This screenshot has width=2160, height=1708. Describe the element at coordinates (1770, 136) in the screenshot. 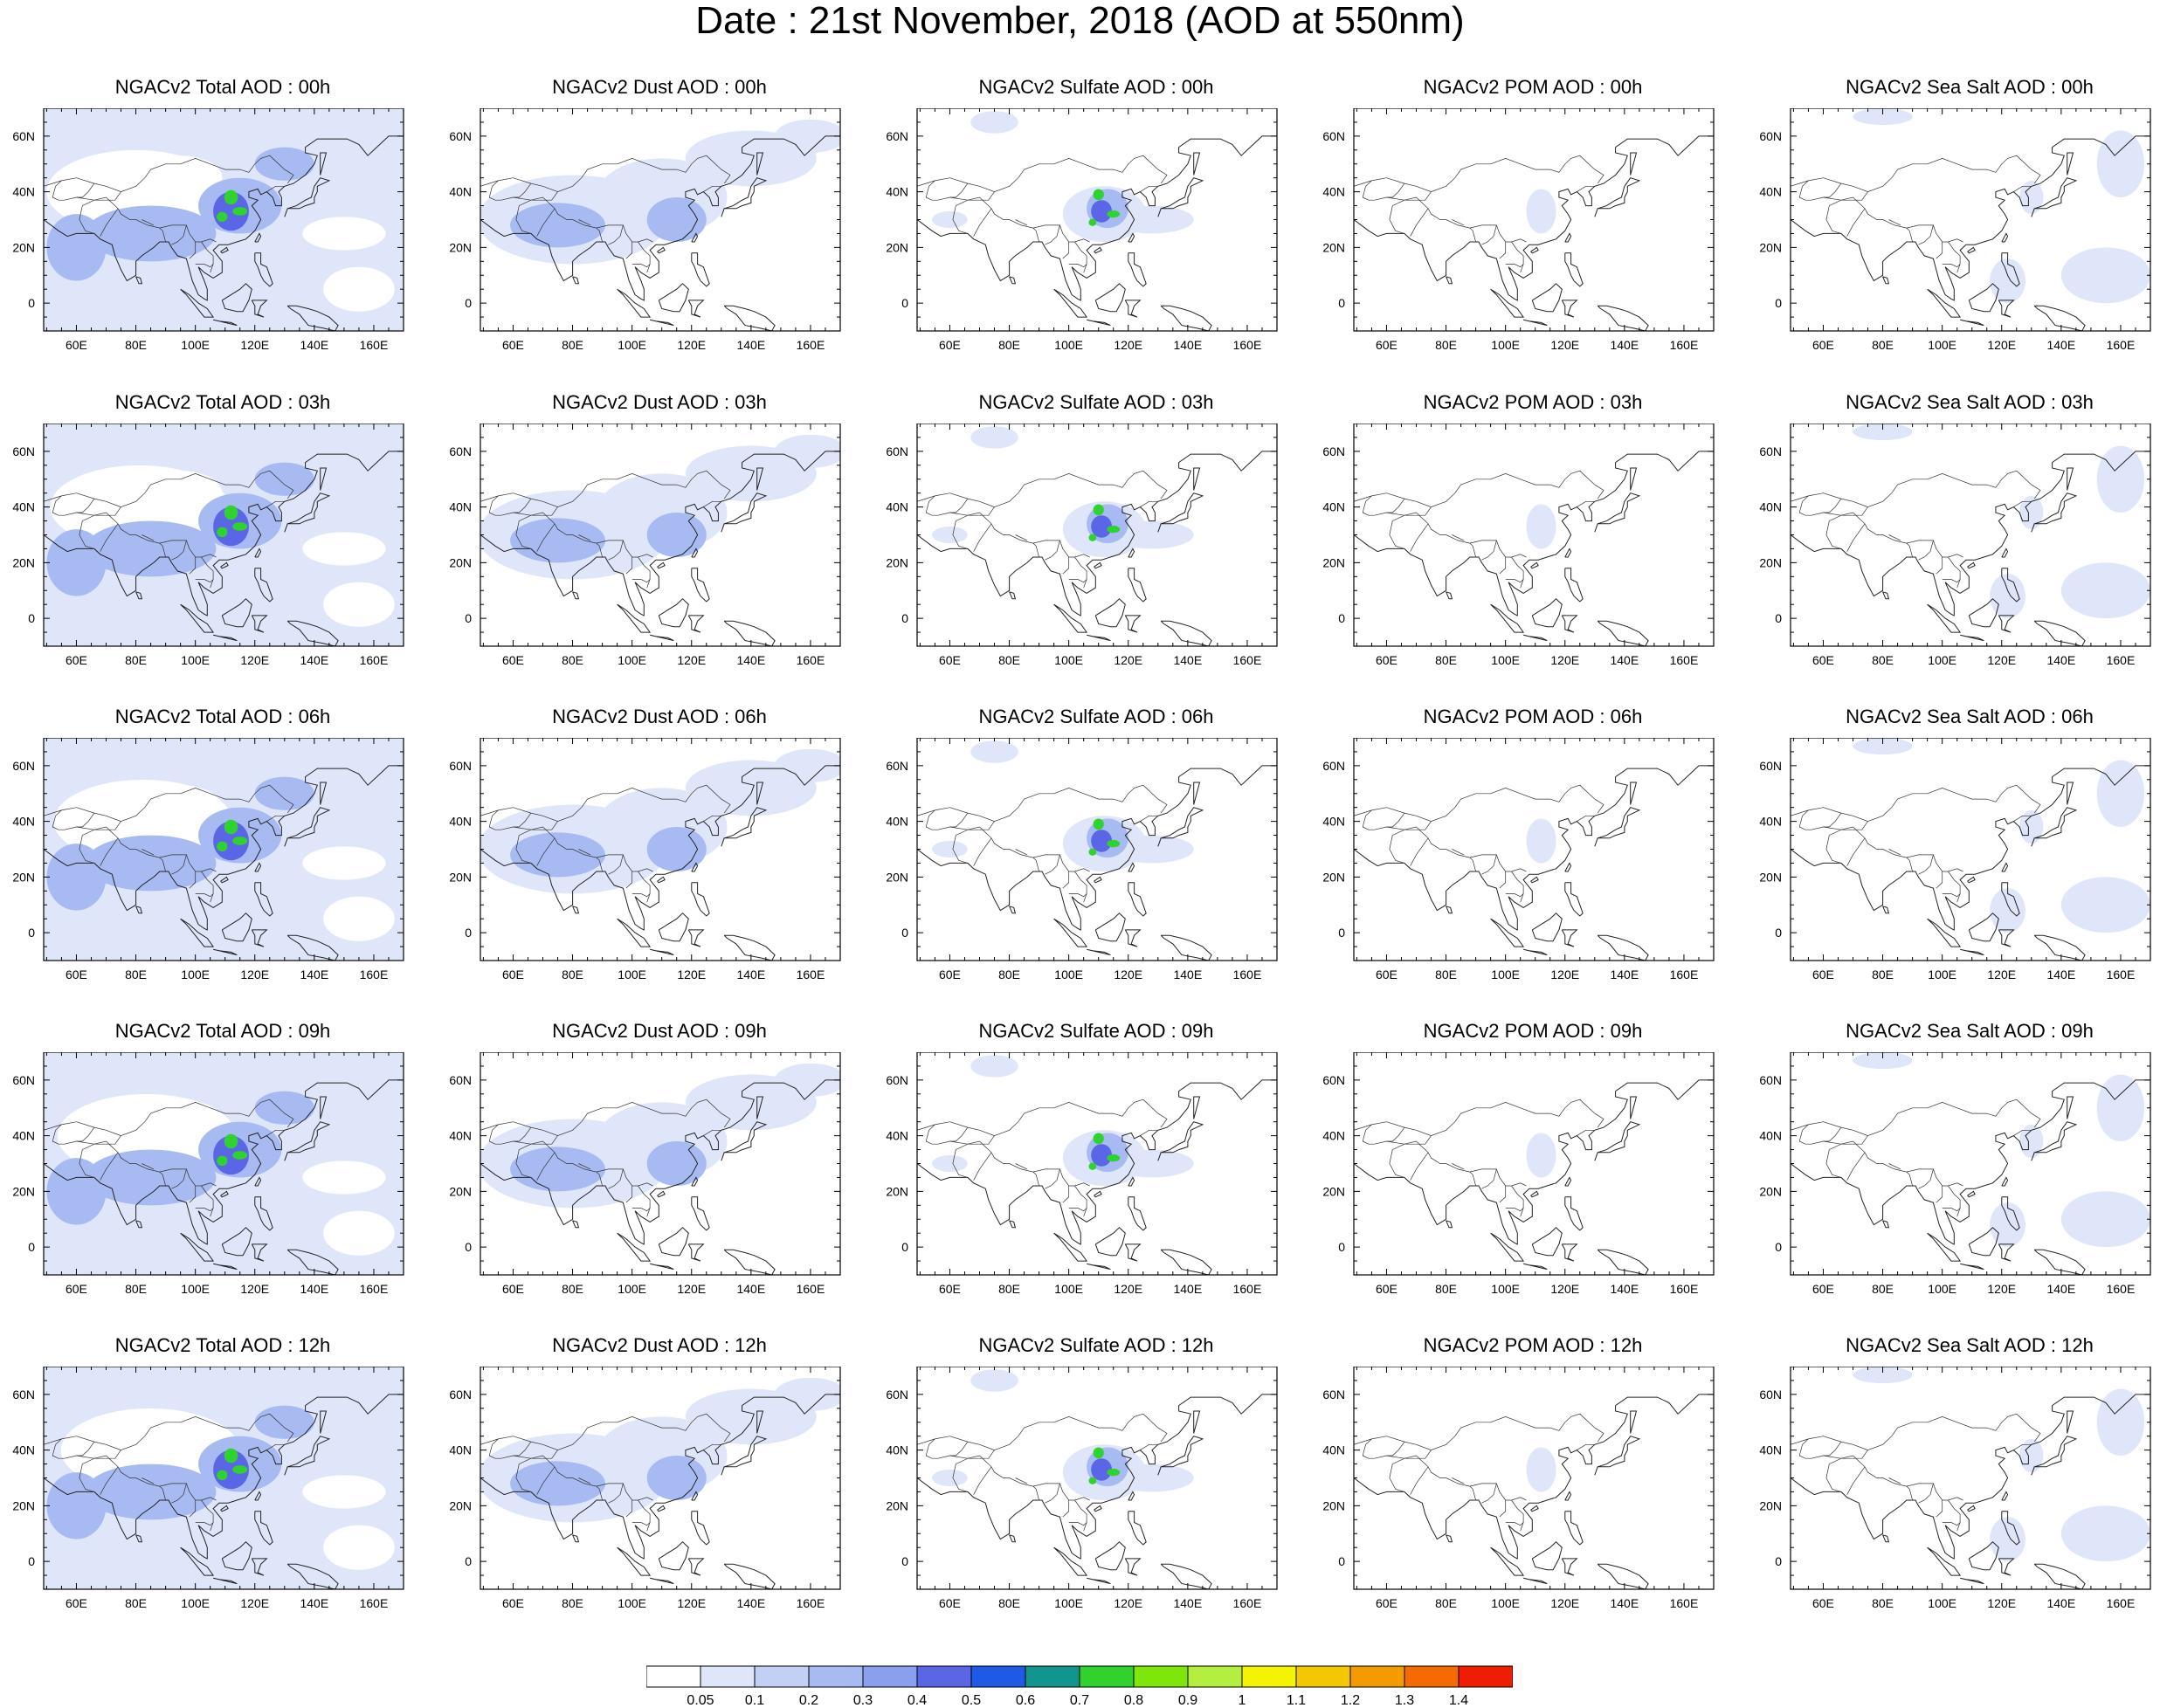

I see `lat-tick-label: 60N` at that location.